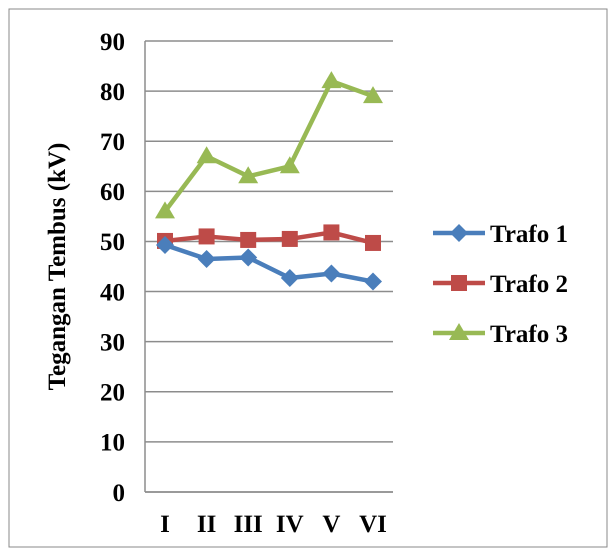 Image resolution: width=608 pixels, height=548 pixels. What do you see at coordinates (529, 334) in the screenshot?
I see `legend-label: Trafo 3` at bounding box center [529, 334].